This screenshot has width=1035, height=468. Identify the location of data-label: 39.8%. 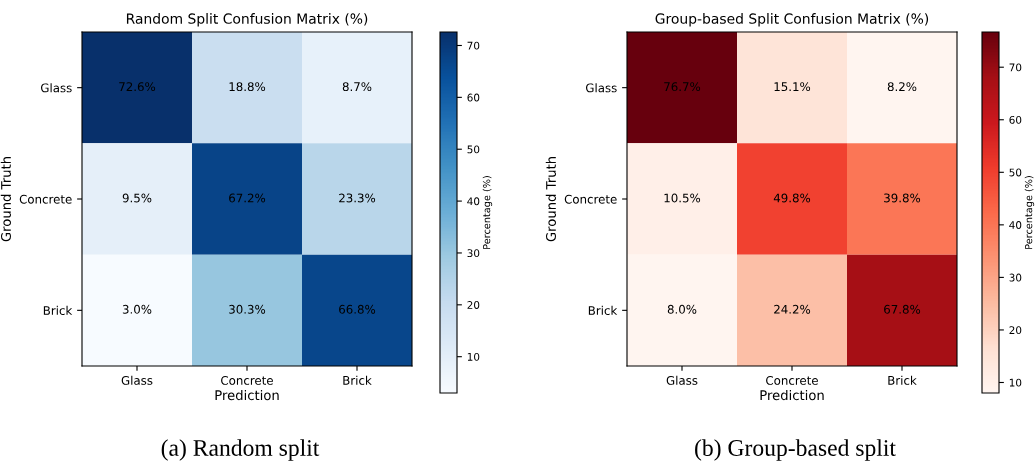
(902, 198).